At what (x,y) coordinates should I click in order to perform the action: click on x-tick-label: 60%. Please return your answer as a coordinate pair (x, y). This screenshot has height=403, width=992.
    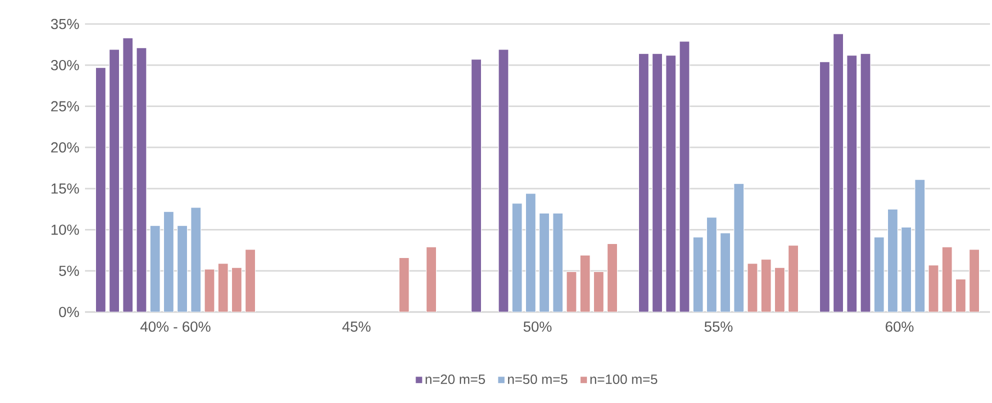
    Looking at the image, I should click on (900, 327).